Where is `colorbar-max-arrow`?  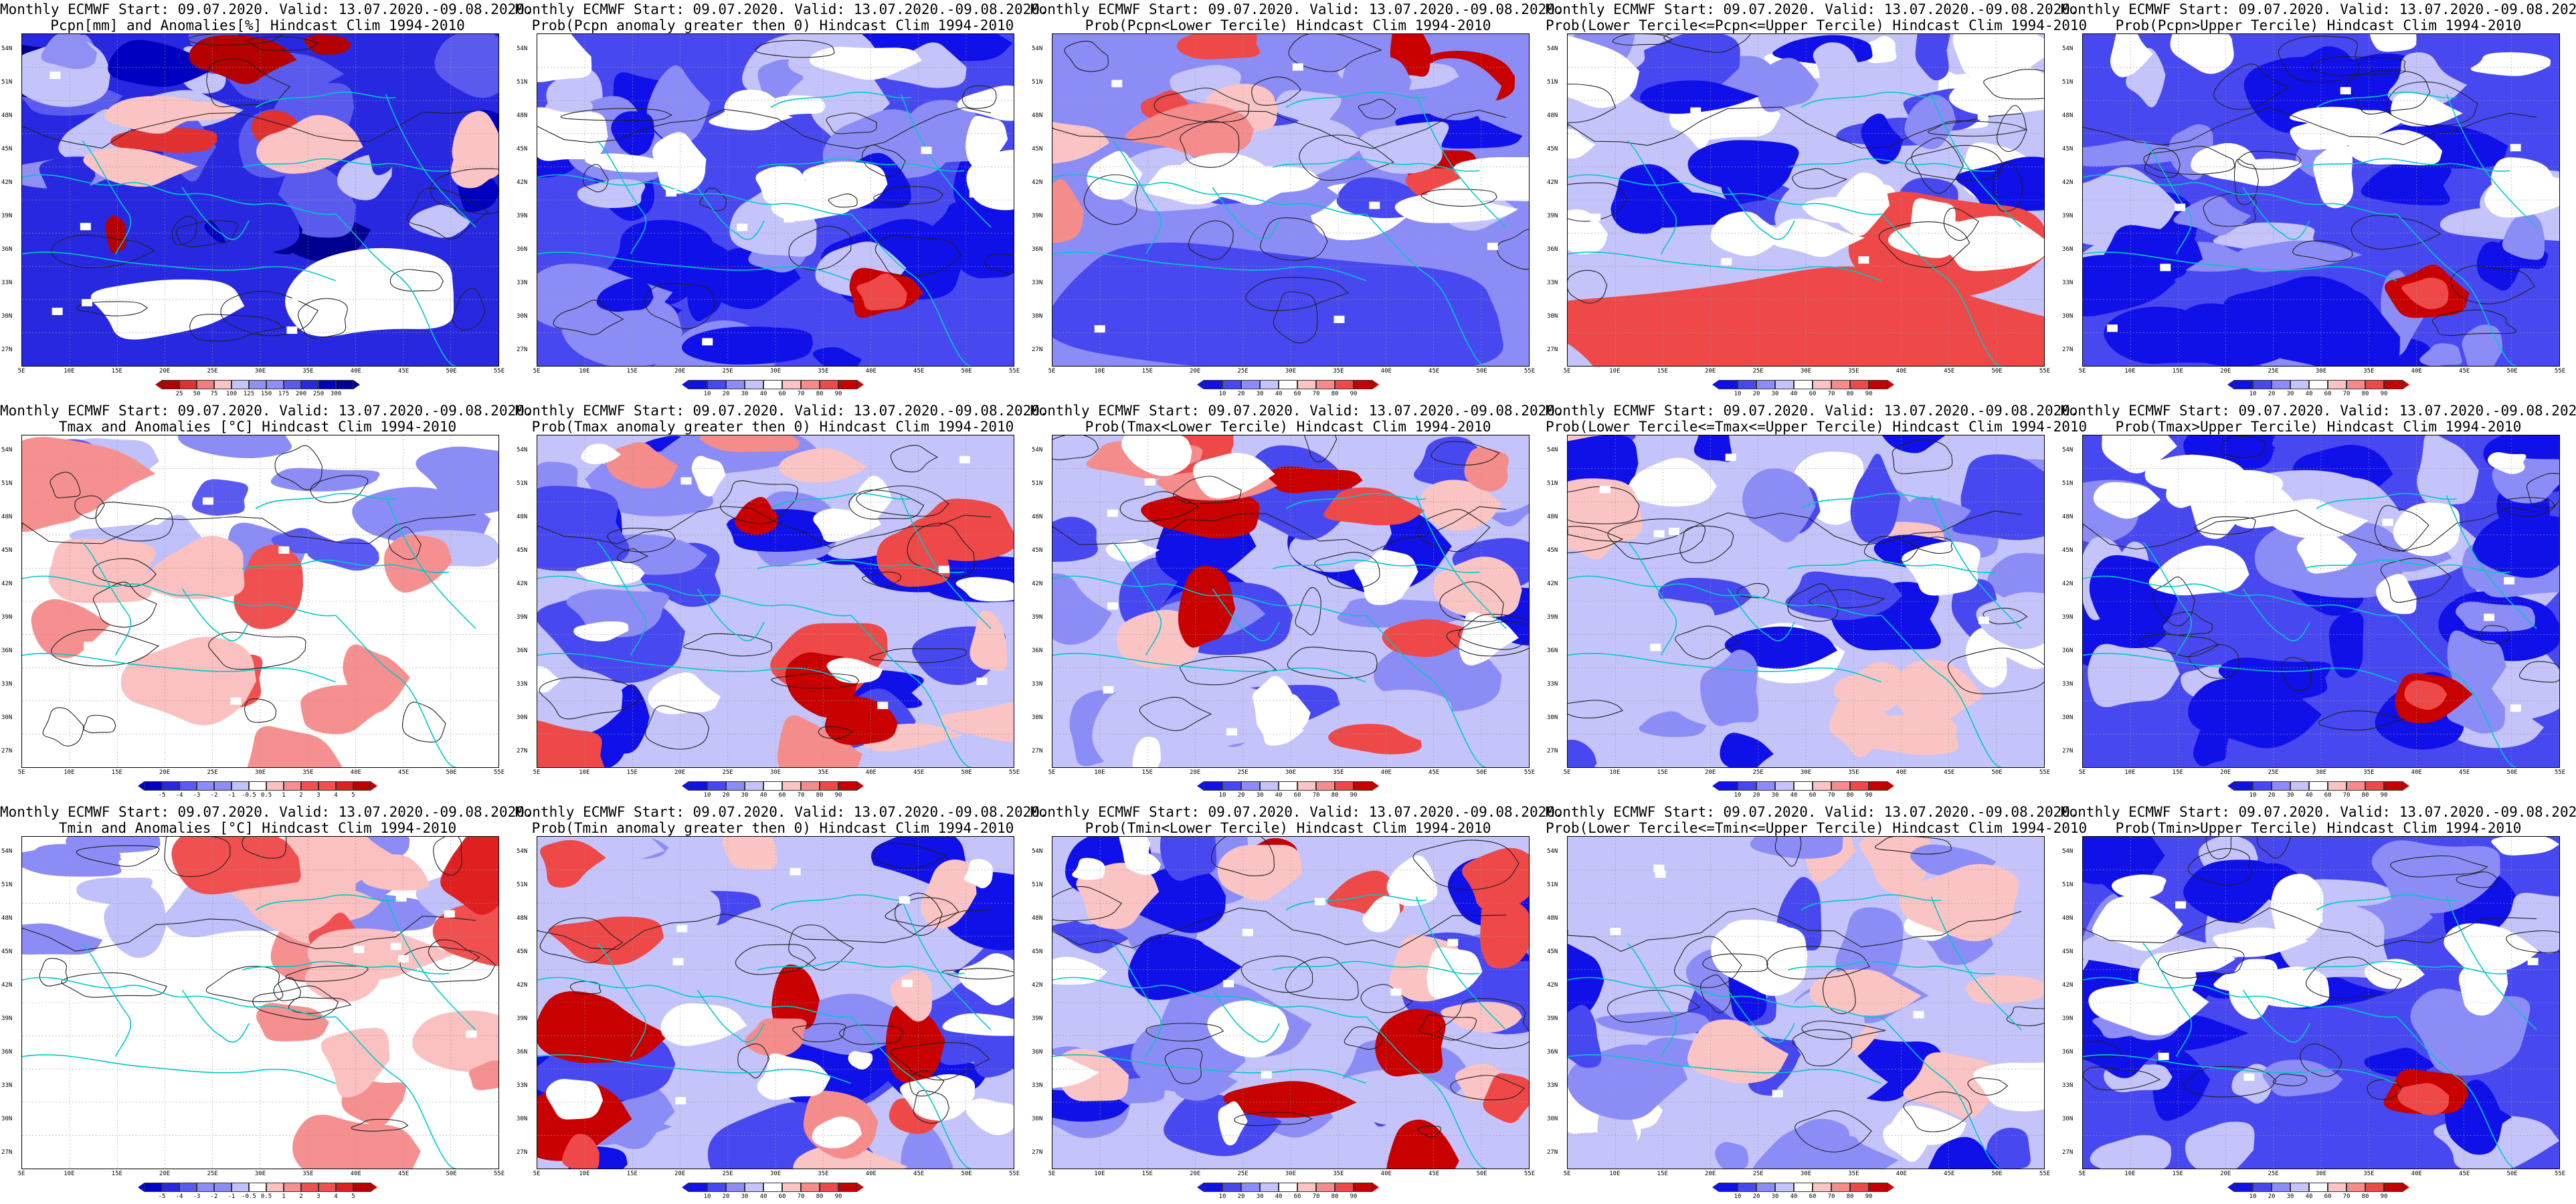 colorbar-max-arrow is located at coordinates (860, 384).